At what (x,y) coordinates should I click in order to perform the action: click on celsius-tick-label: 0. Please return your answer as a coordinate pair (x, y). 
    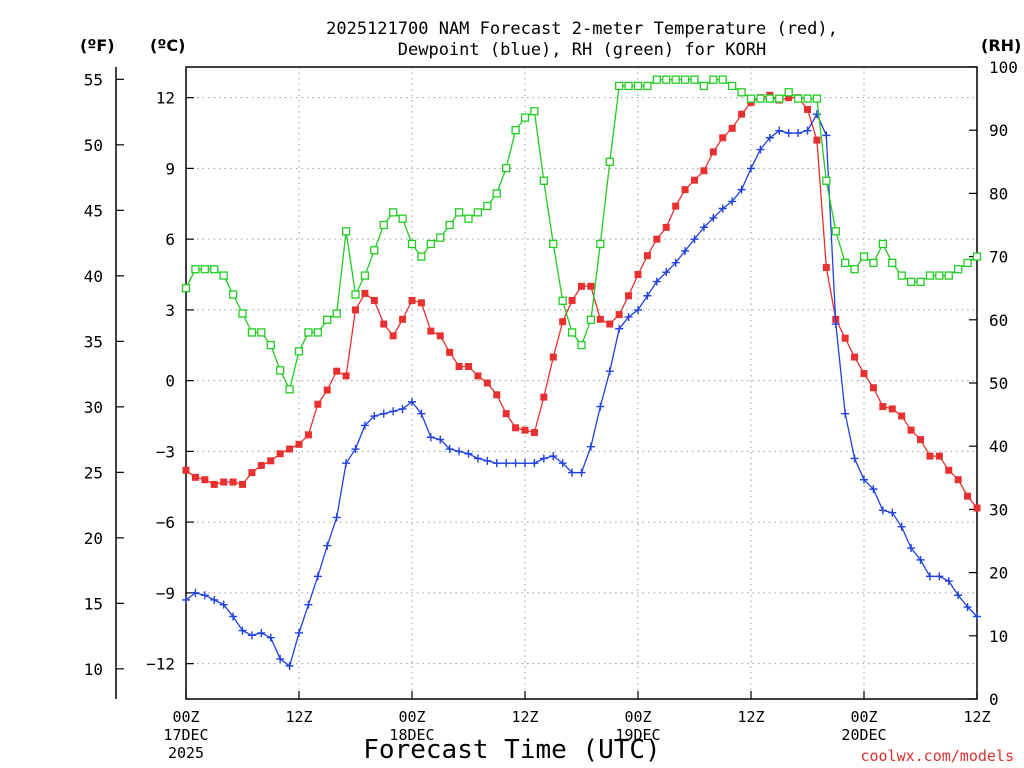
    Looking at the image, I should click on (170, 381).